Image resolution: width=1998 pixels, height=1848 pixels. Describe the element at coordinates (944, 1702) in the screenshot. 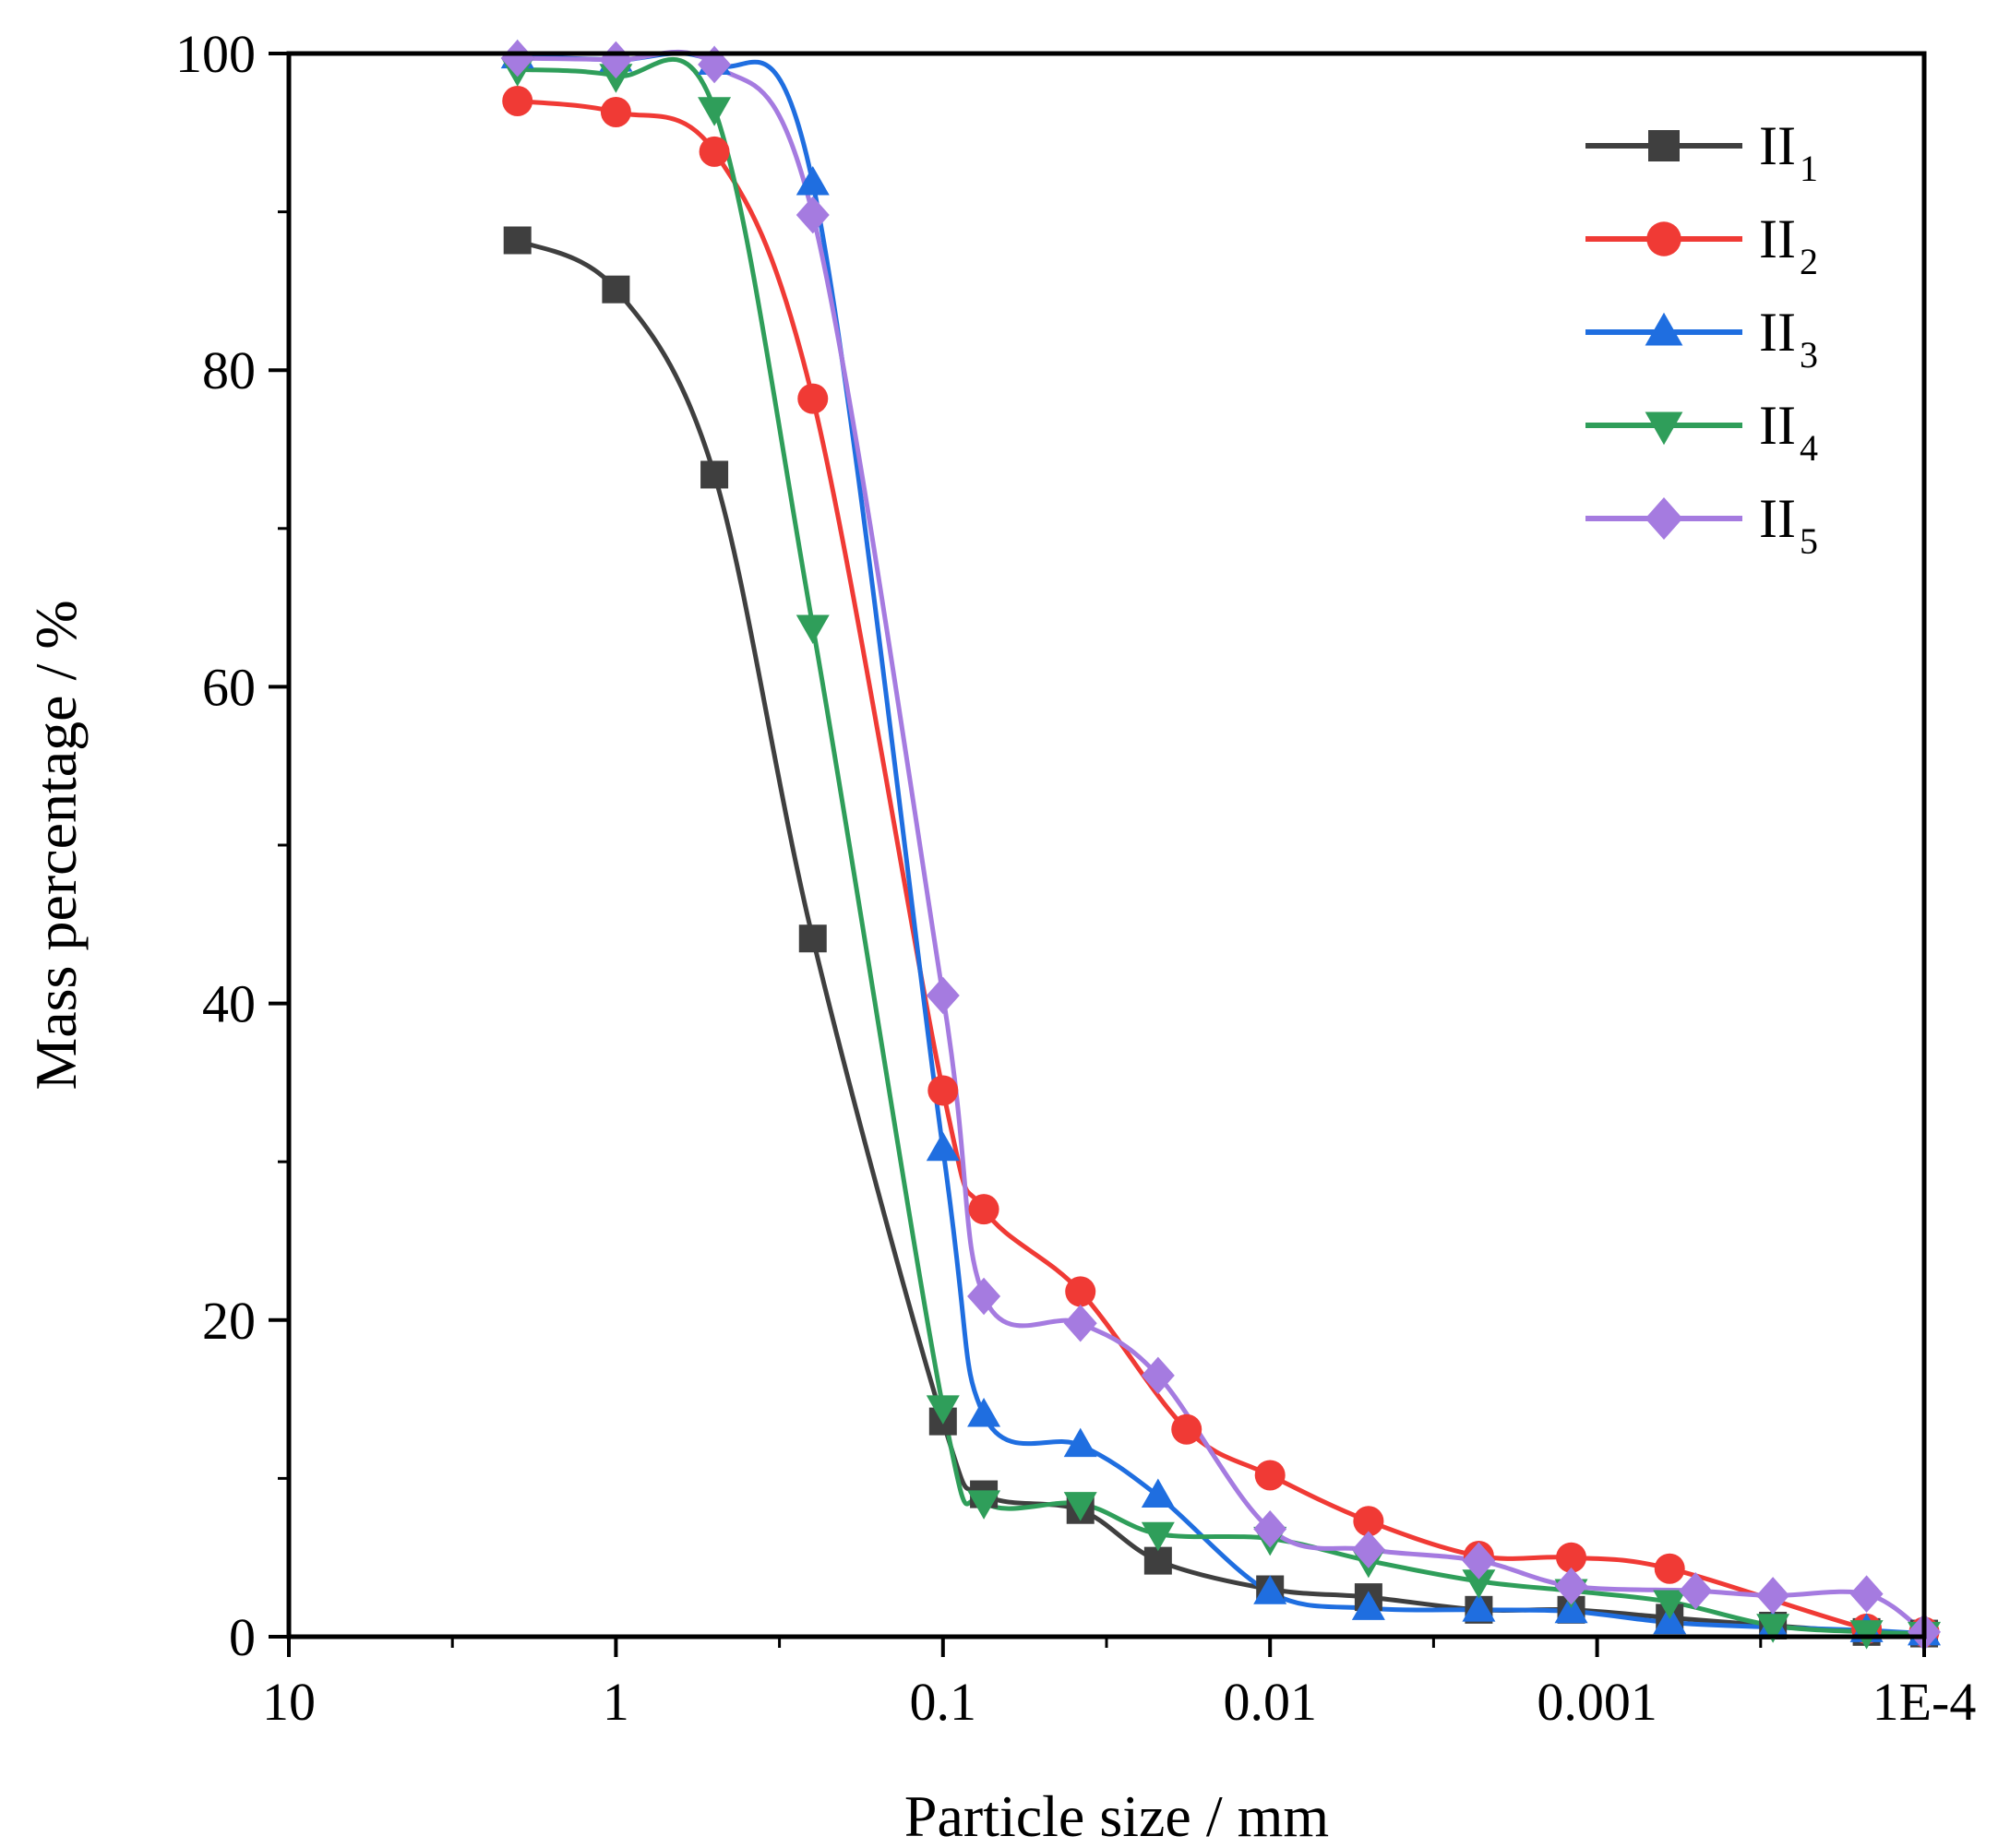

I see `x-tick-label: 0.1` at that location.